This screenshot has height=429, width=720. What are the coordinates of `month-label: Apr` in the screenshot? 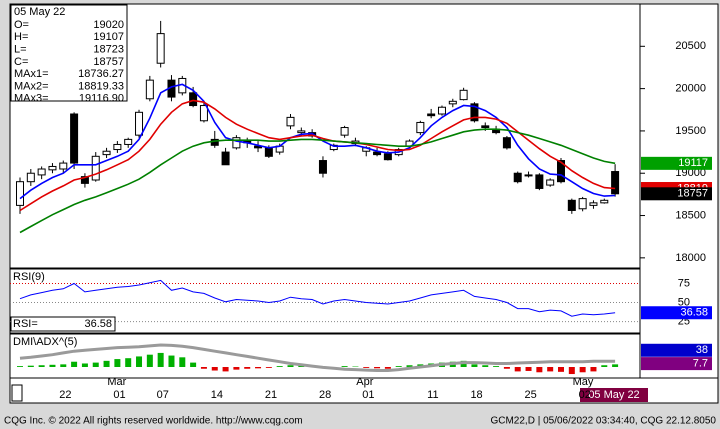 It's located at (364, 382).